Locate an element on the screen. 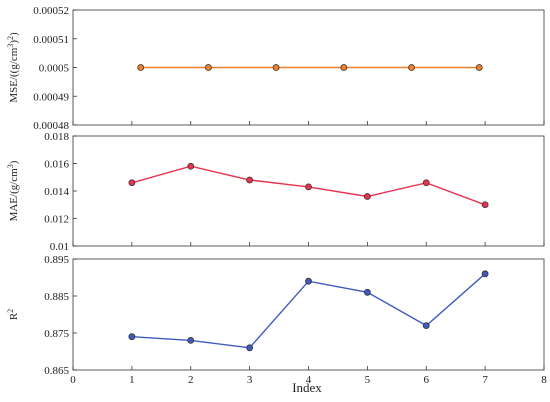  y-axis-label-part: MAE/(g/cm is located at coordinates (14, 195).